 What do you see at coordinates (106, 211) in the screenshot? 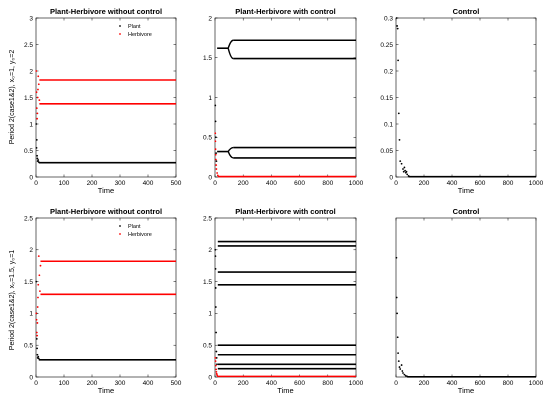
I see `panel-title: Plant-Herbivore without control` at bounding box center [106, 211].